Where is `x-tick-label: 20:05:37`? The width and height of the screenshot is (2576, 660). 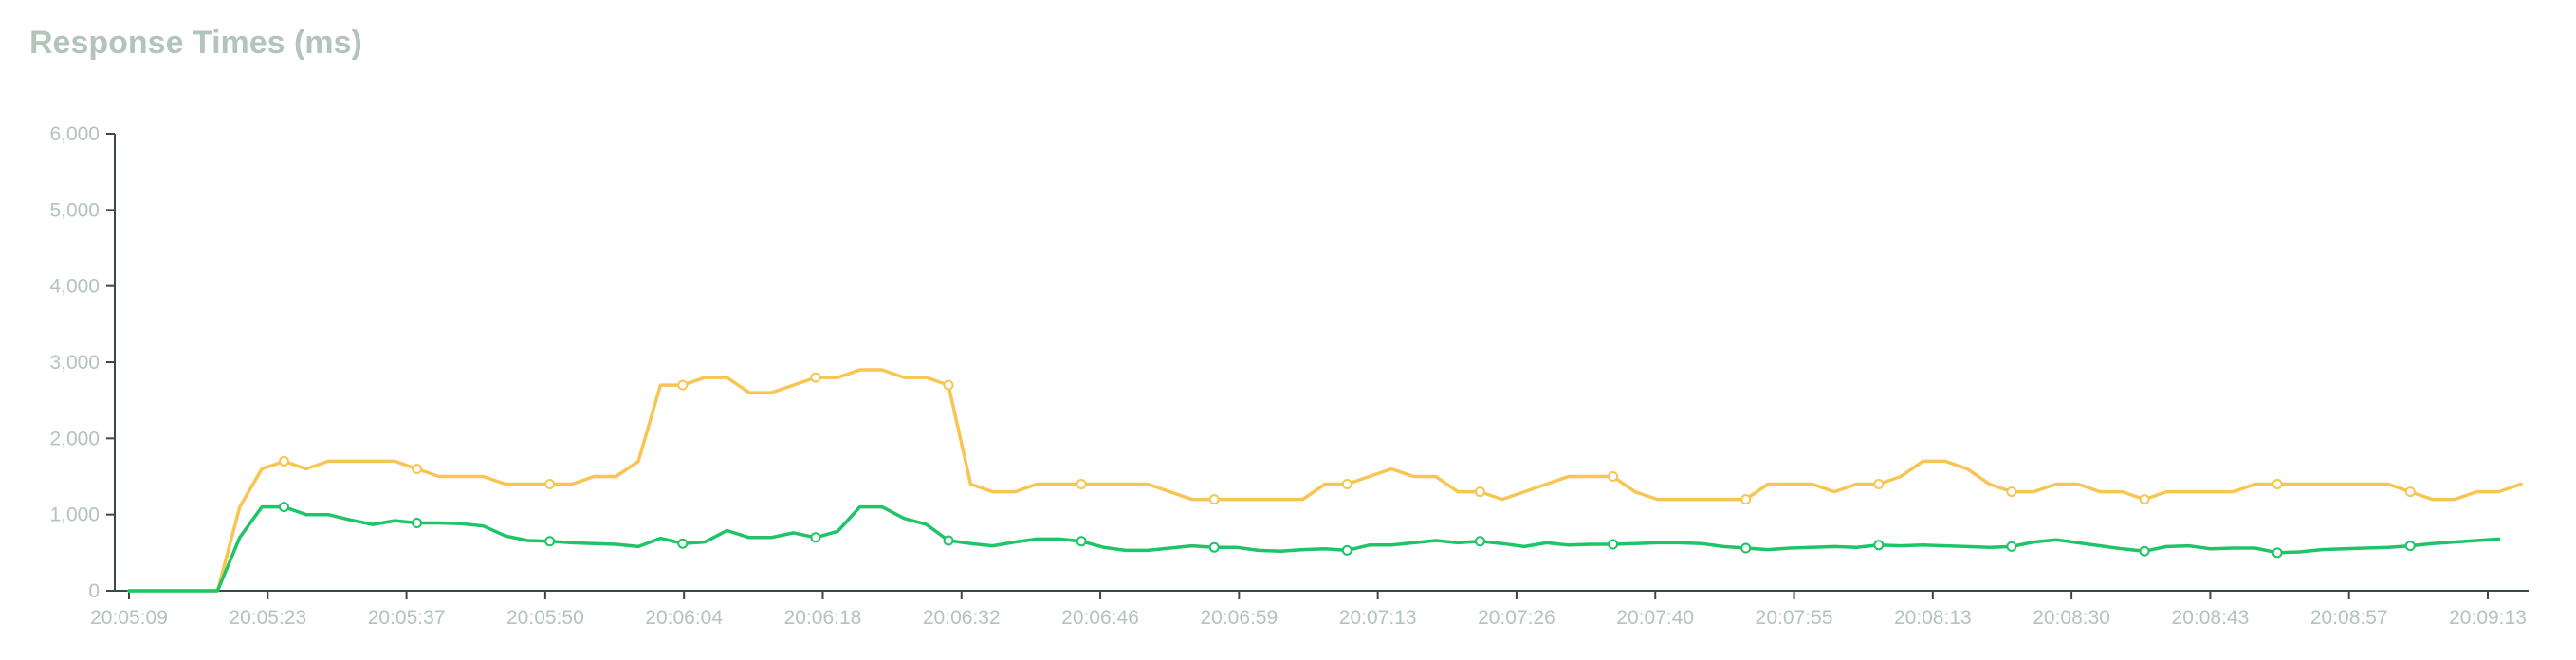
x-tick-label: 20:05:37 is located at coordinates (407, 618).